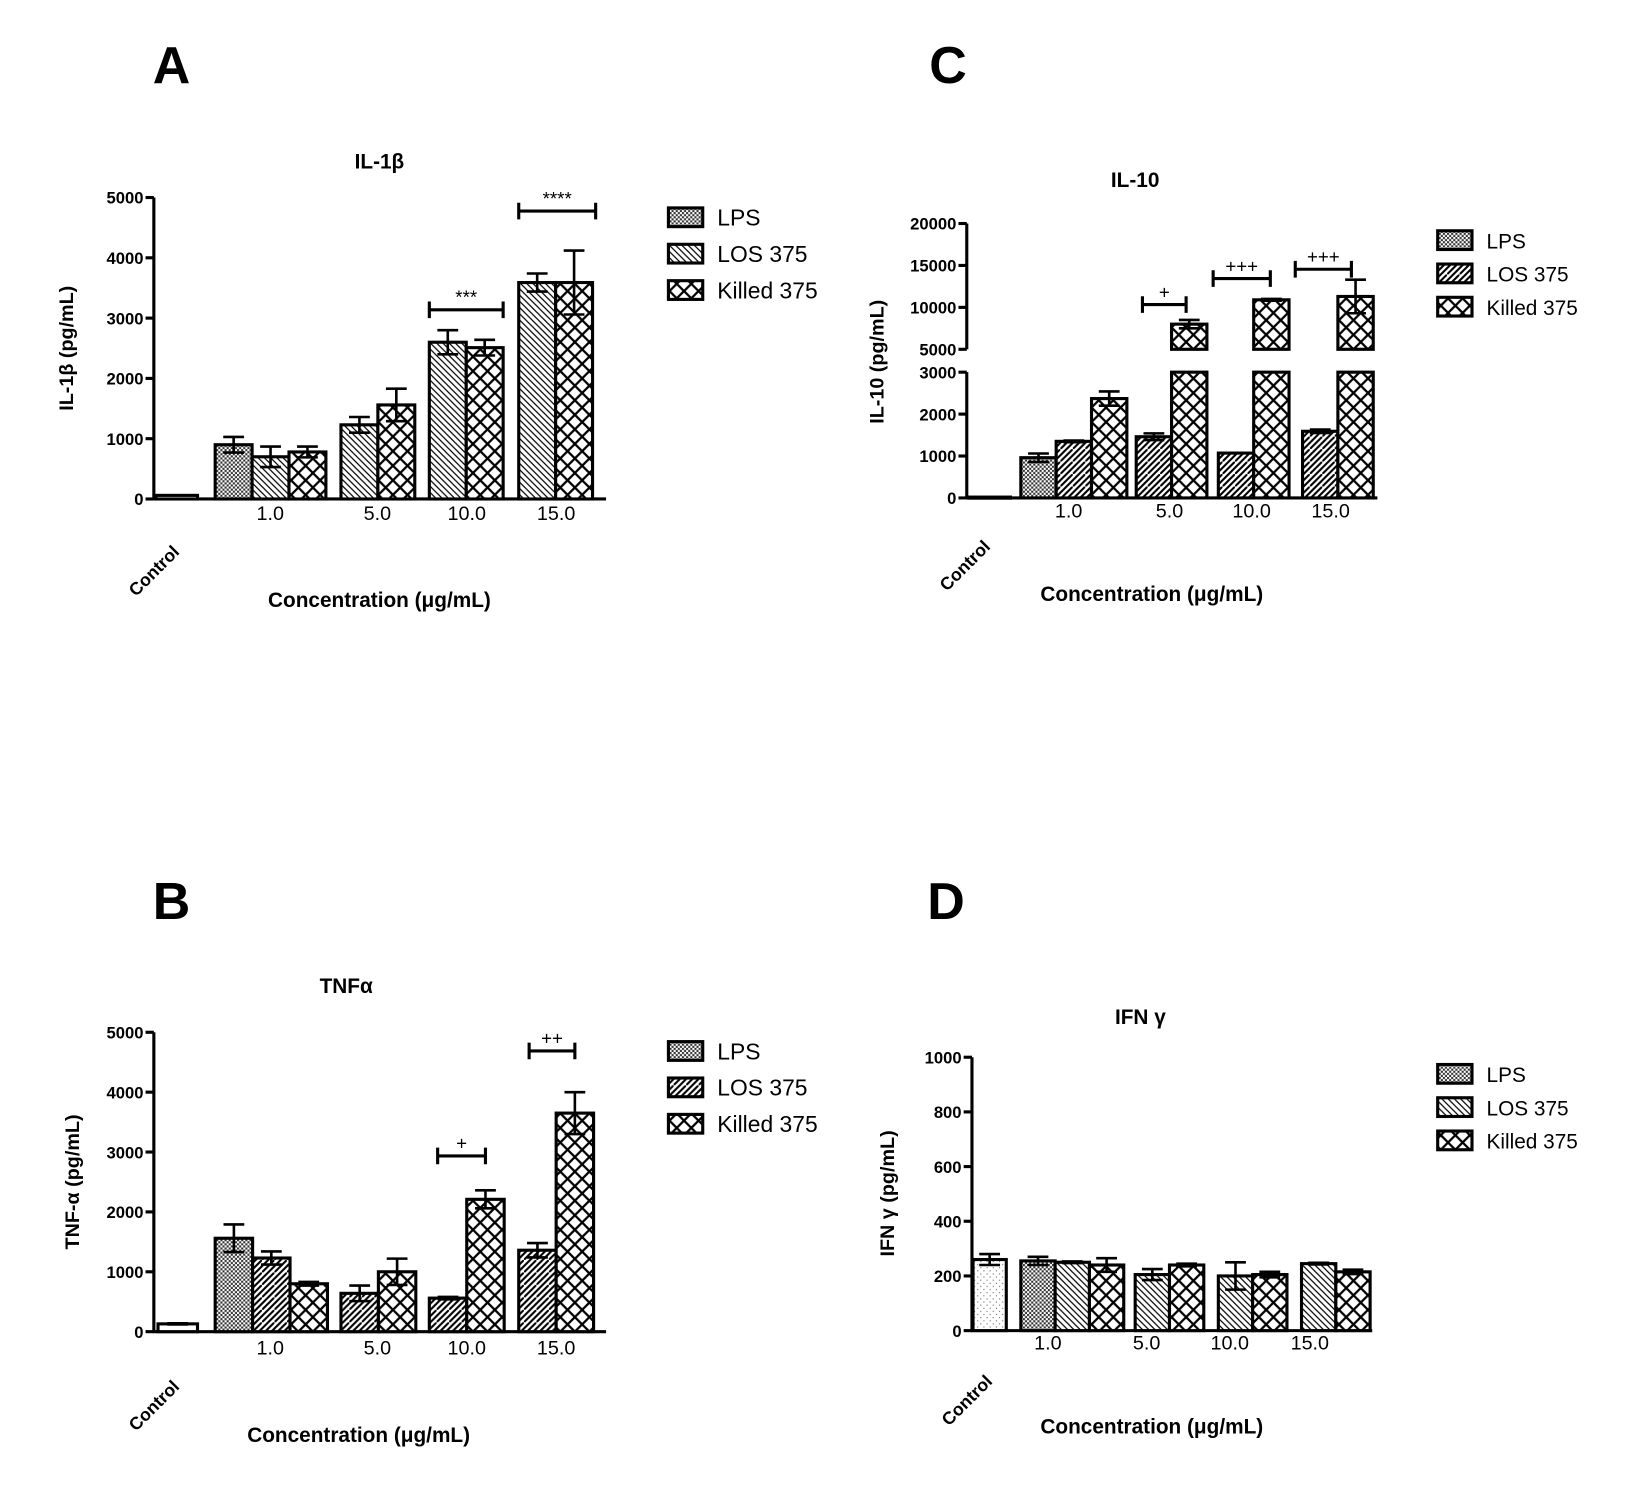 The image size is (1630, 1498). I want to click on chart-title: IL-10, so click(1135, 180).